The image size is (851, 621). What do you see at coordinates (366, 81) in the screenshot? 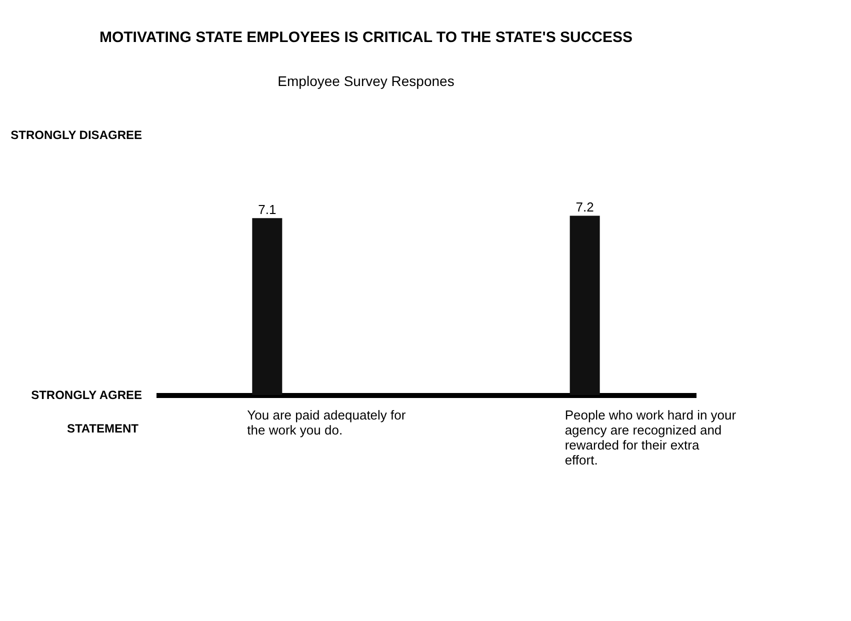
I see `chart-subtitle: Employee Survey Respones` at bounding box center [366, 81].